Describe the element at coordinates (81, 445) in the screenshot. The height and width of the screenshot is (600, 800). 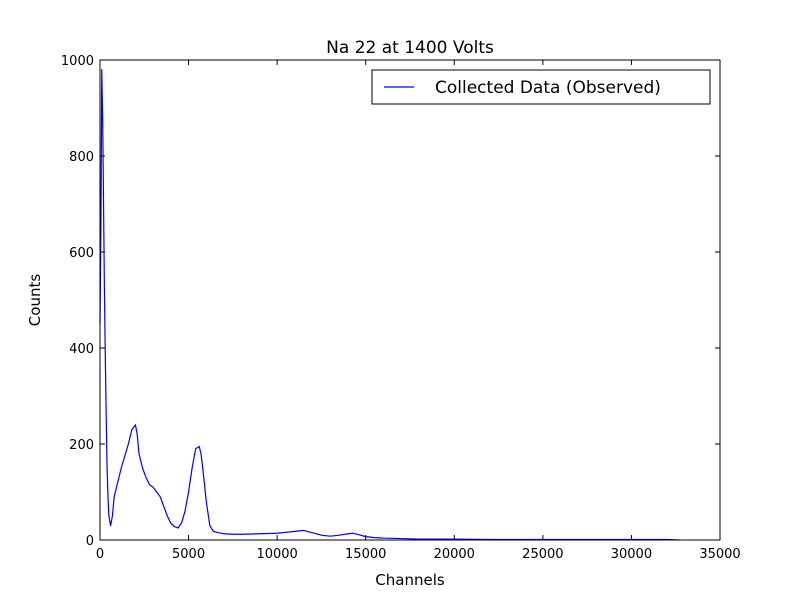
I see `y-tick-label: 200` at that location.